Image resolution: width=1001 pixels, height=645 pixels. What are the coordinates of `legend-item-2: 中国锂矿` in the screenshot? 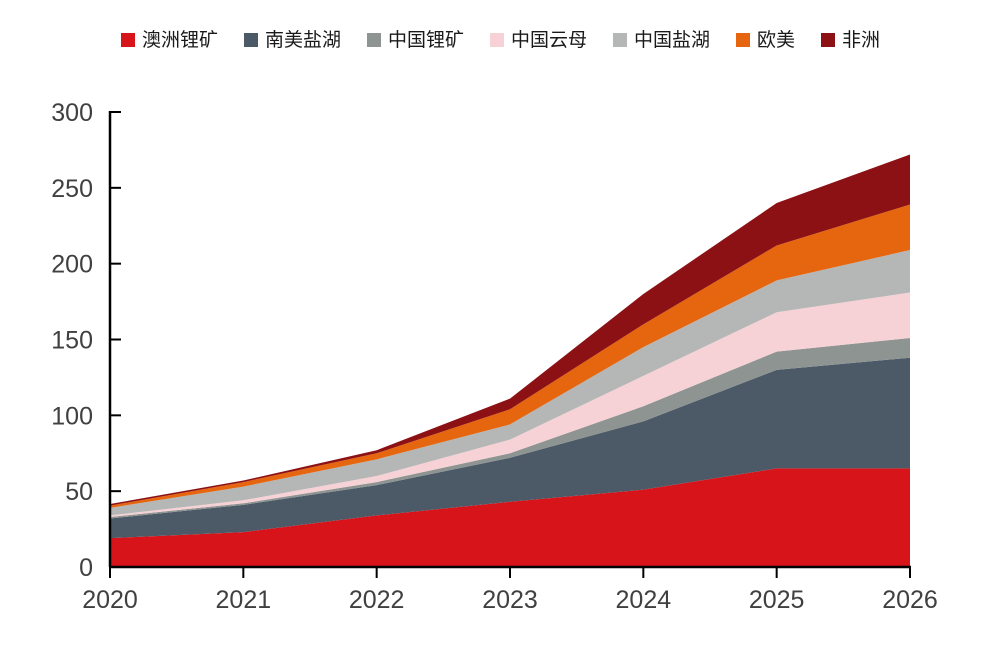 It's located at (415, 40).